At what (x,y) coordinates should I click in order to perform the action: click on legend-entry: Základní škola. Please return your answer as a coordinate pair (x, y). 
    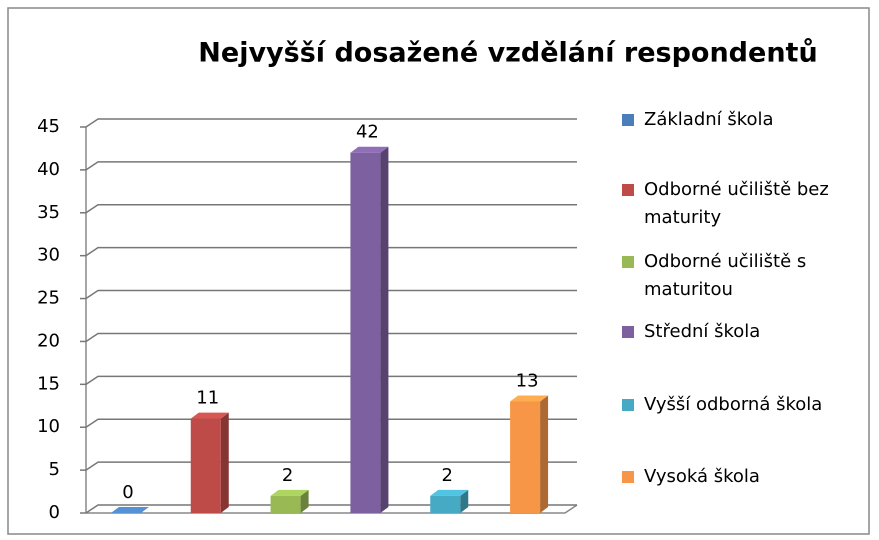
    Looking at the image, I should click on (738, 120).